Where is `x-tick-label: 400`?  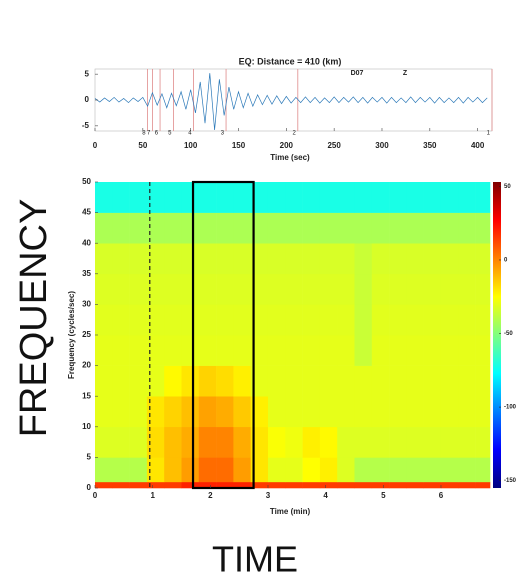
x-tick-label: 400 is located at coordinates (478, 145).